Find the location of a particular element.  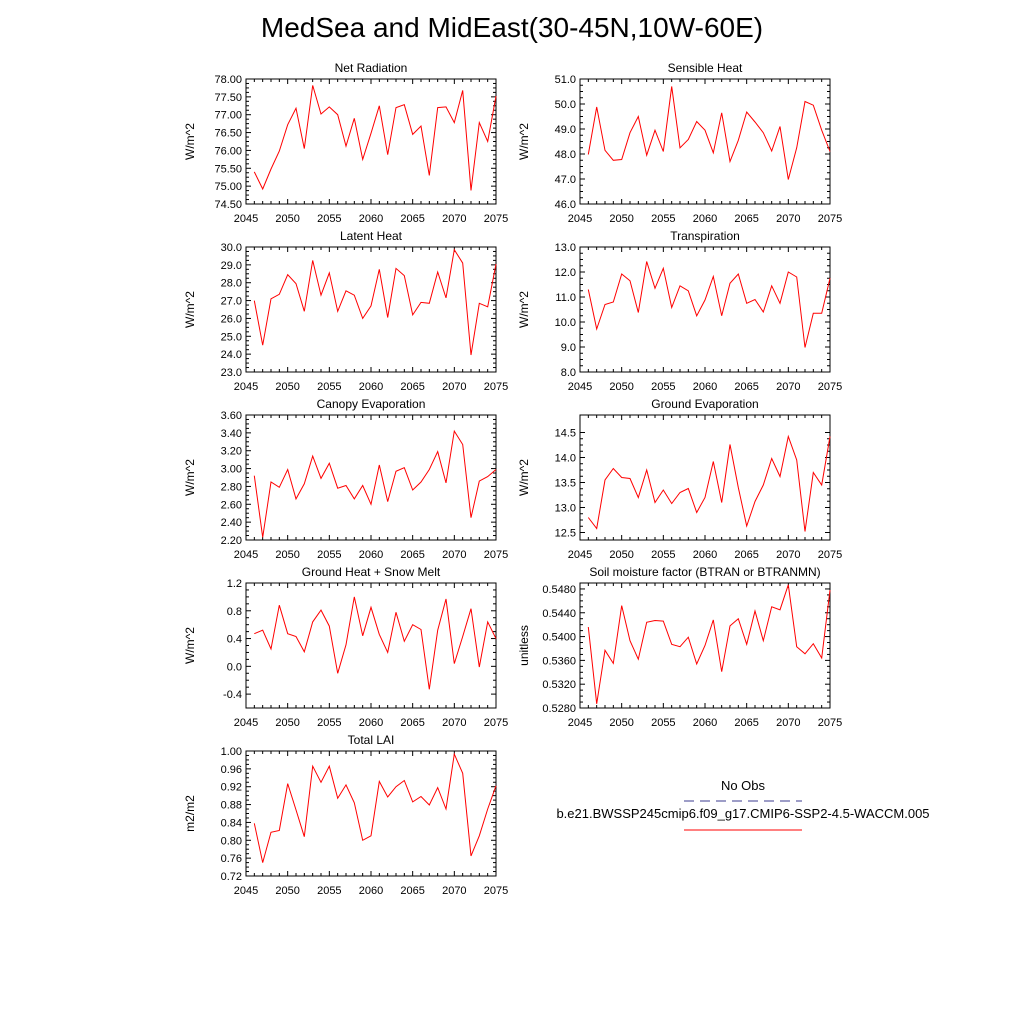

y-tick-label: 26.0 is located at coordinates (231, 319).